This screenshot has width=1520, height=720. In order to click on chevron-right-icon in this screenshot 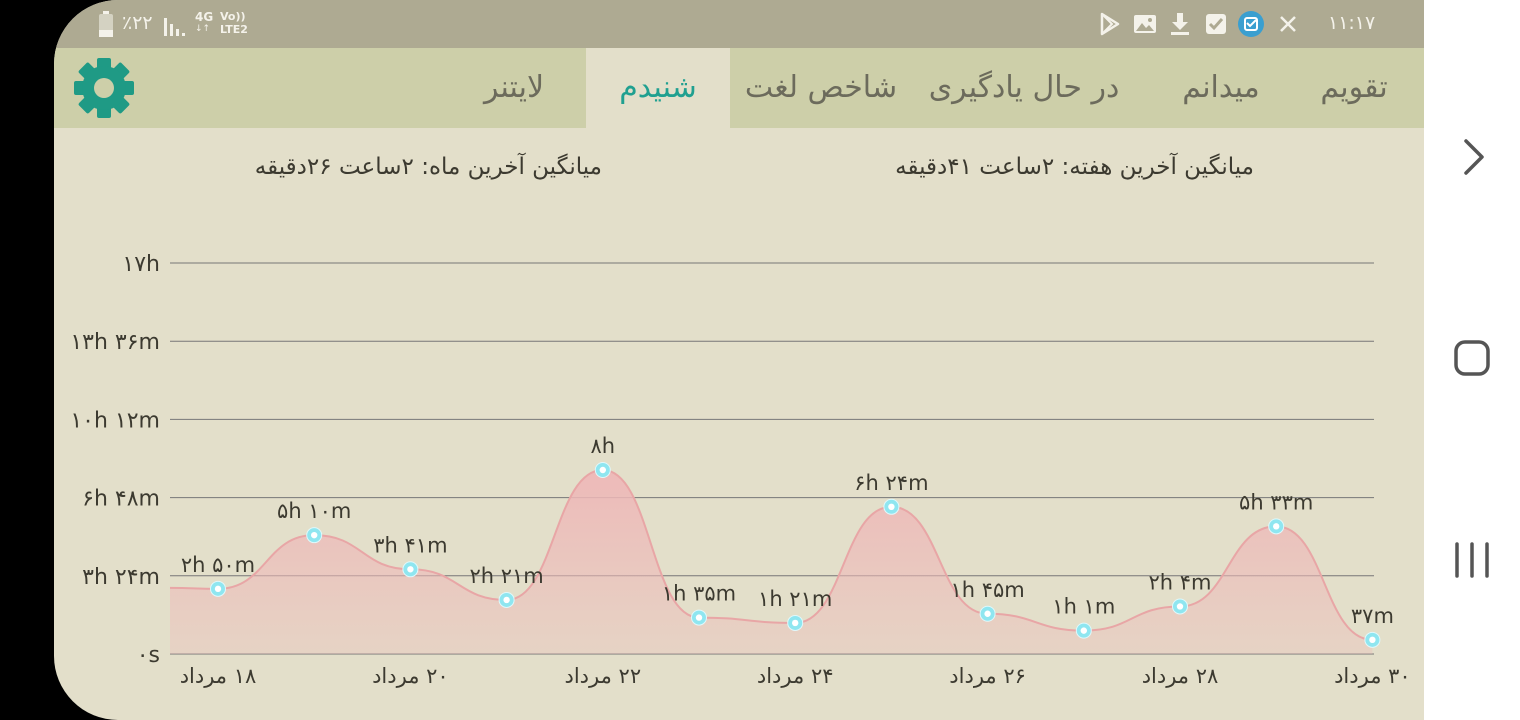, I will do `click(1472, 157)`.